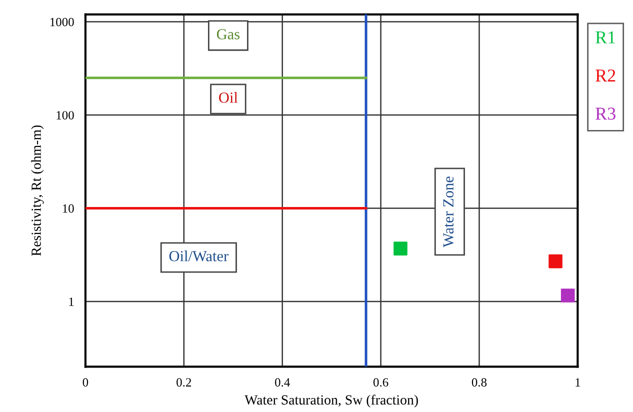 The height and width of the screenshot is (412, 633). What do you see at coordinates (479, 382) in the screenshot?
I see `x-tick-label: 0.8` at bounding box center [479, 382].